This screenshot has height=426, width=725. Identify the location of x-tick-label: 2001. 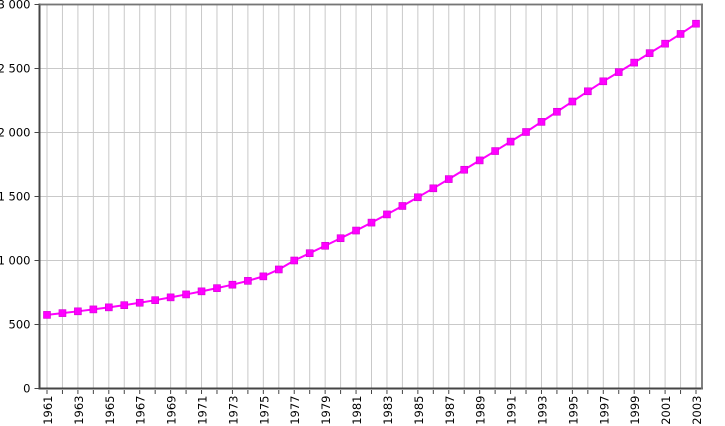
(666, 410).